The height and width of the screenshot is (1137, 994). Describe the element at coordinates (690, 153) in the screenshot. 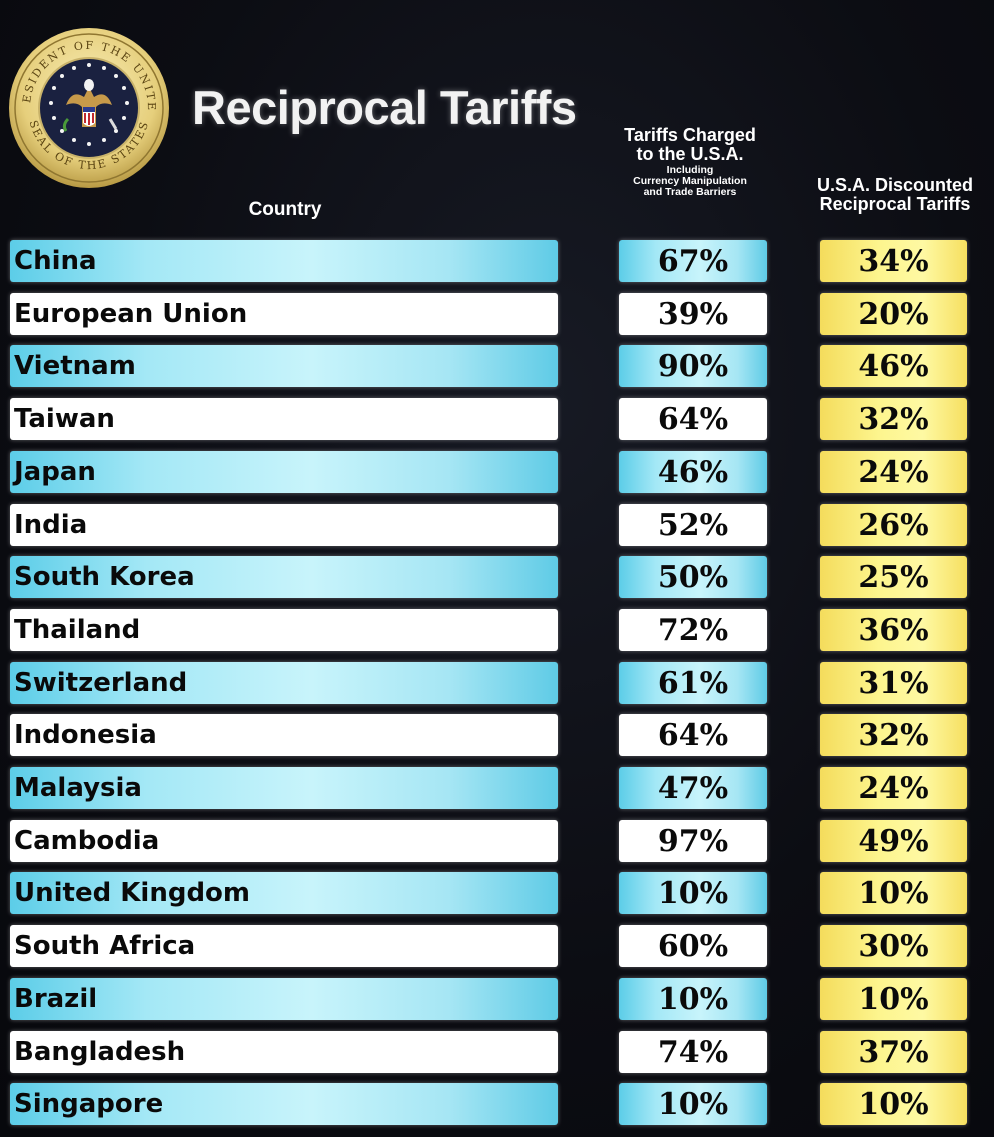

I see `charged-header-line-2: to the U.S.A.` at that location.